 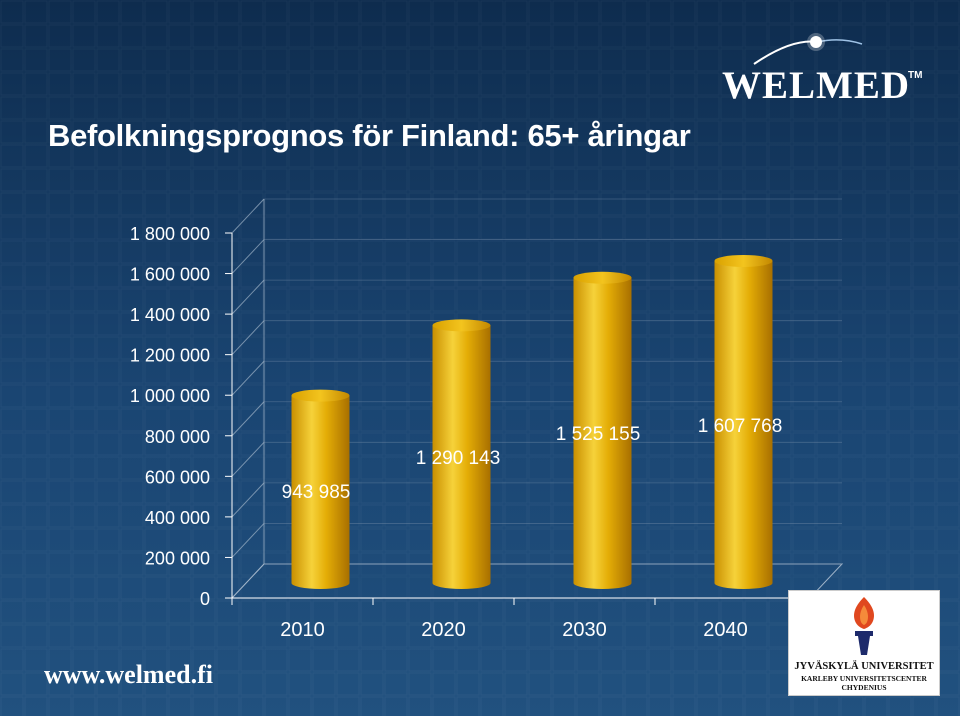 I want to click on website-url: www.welmed.fi, so click(x=128, y=674).